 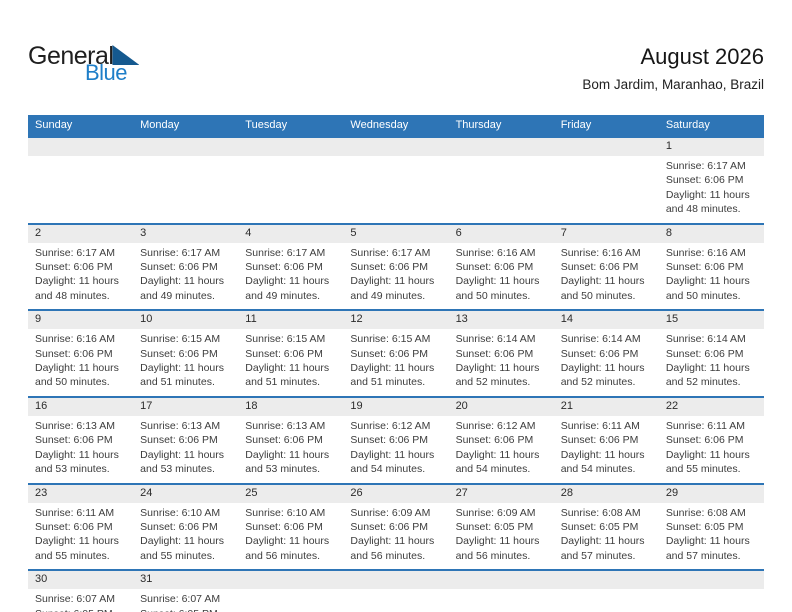 What do you see at coordinates (711, 233) in the screenshot?
I see `day-number: 8` at bounding box center [711, 233].